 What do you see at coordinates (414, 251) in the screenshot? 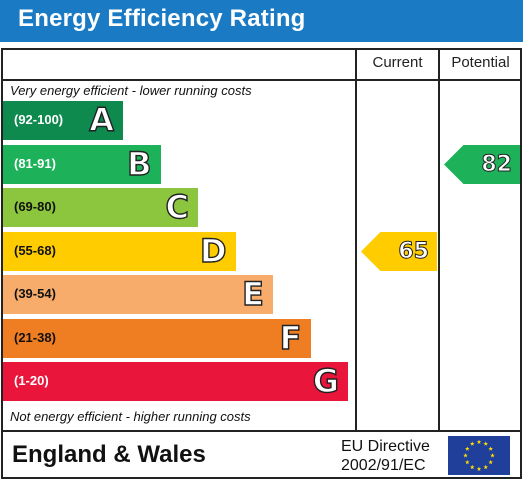
I see `current-rating-value: 65` at bounding box center [414, 251].